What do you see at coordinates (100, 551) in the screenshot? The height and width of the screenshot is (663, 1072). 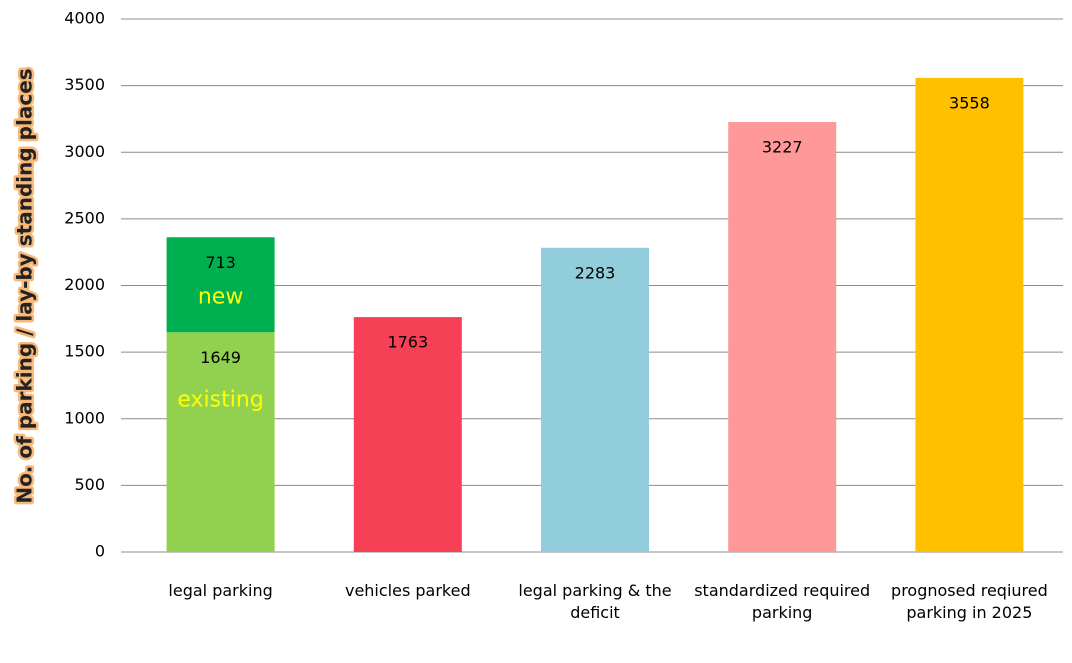 I see `y-tick-label: 0` at bounding box center [100, 551].